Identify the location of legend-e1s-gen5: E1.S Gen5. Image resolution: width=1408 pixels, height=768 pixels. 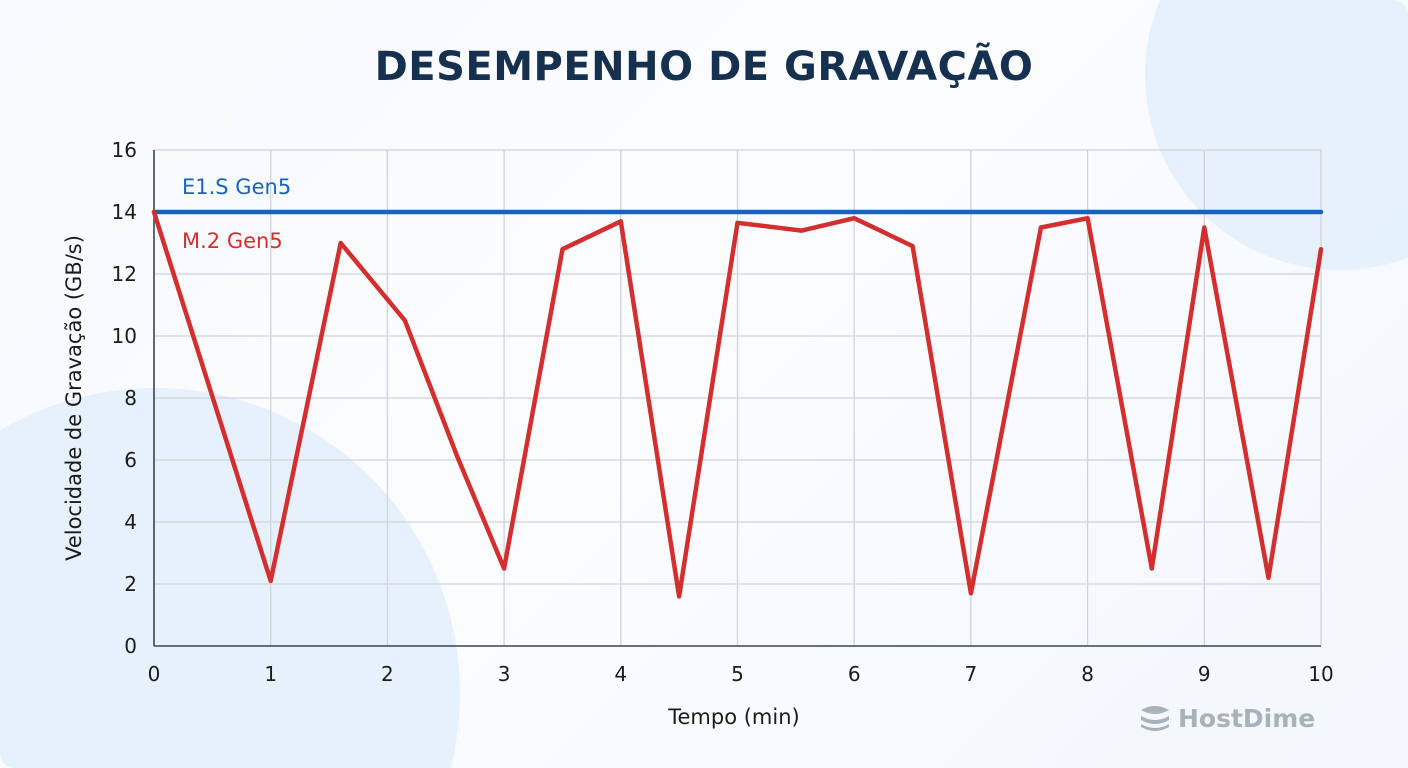
(236, 187).